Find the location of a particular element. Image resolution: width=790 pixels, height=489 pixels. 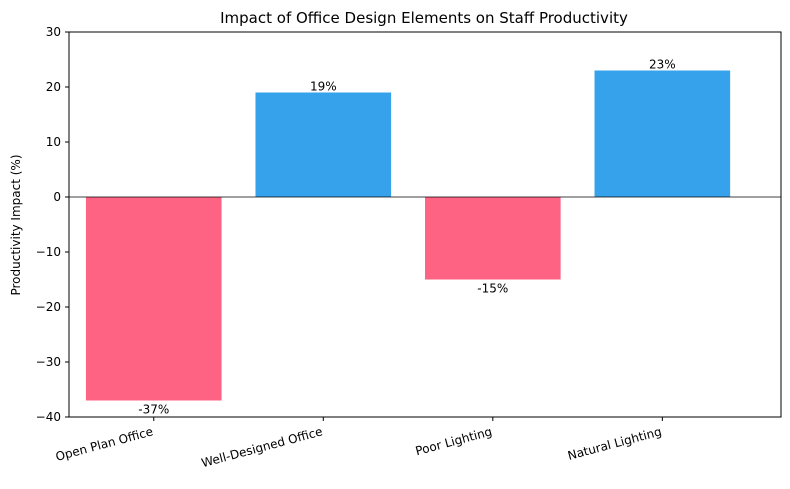

x-tick-label: Poor Lighting is located at coordinates (454, 441).